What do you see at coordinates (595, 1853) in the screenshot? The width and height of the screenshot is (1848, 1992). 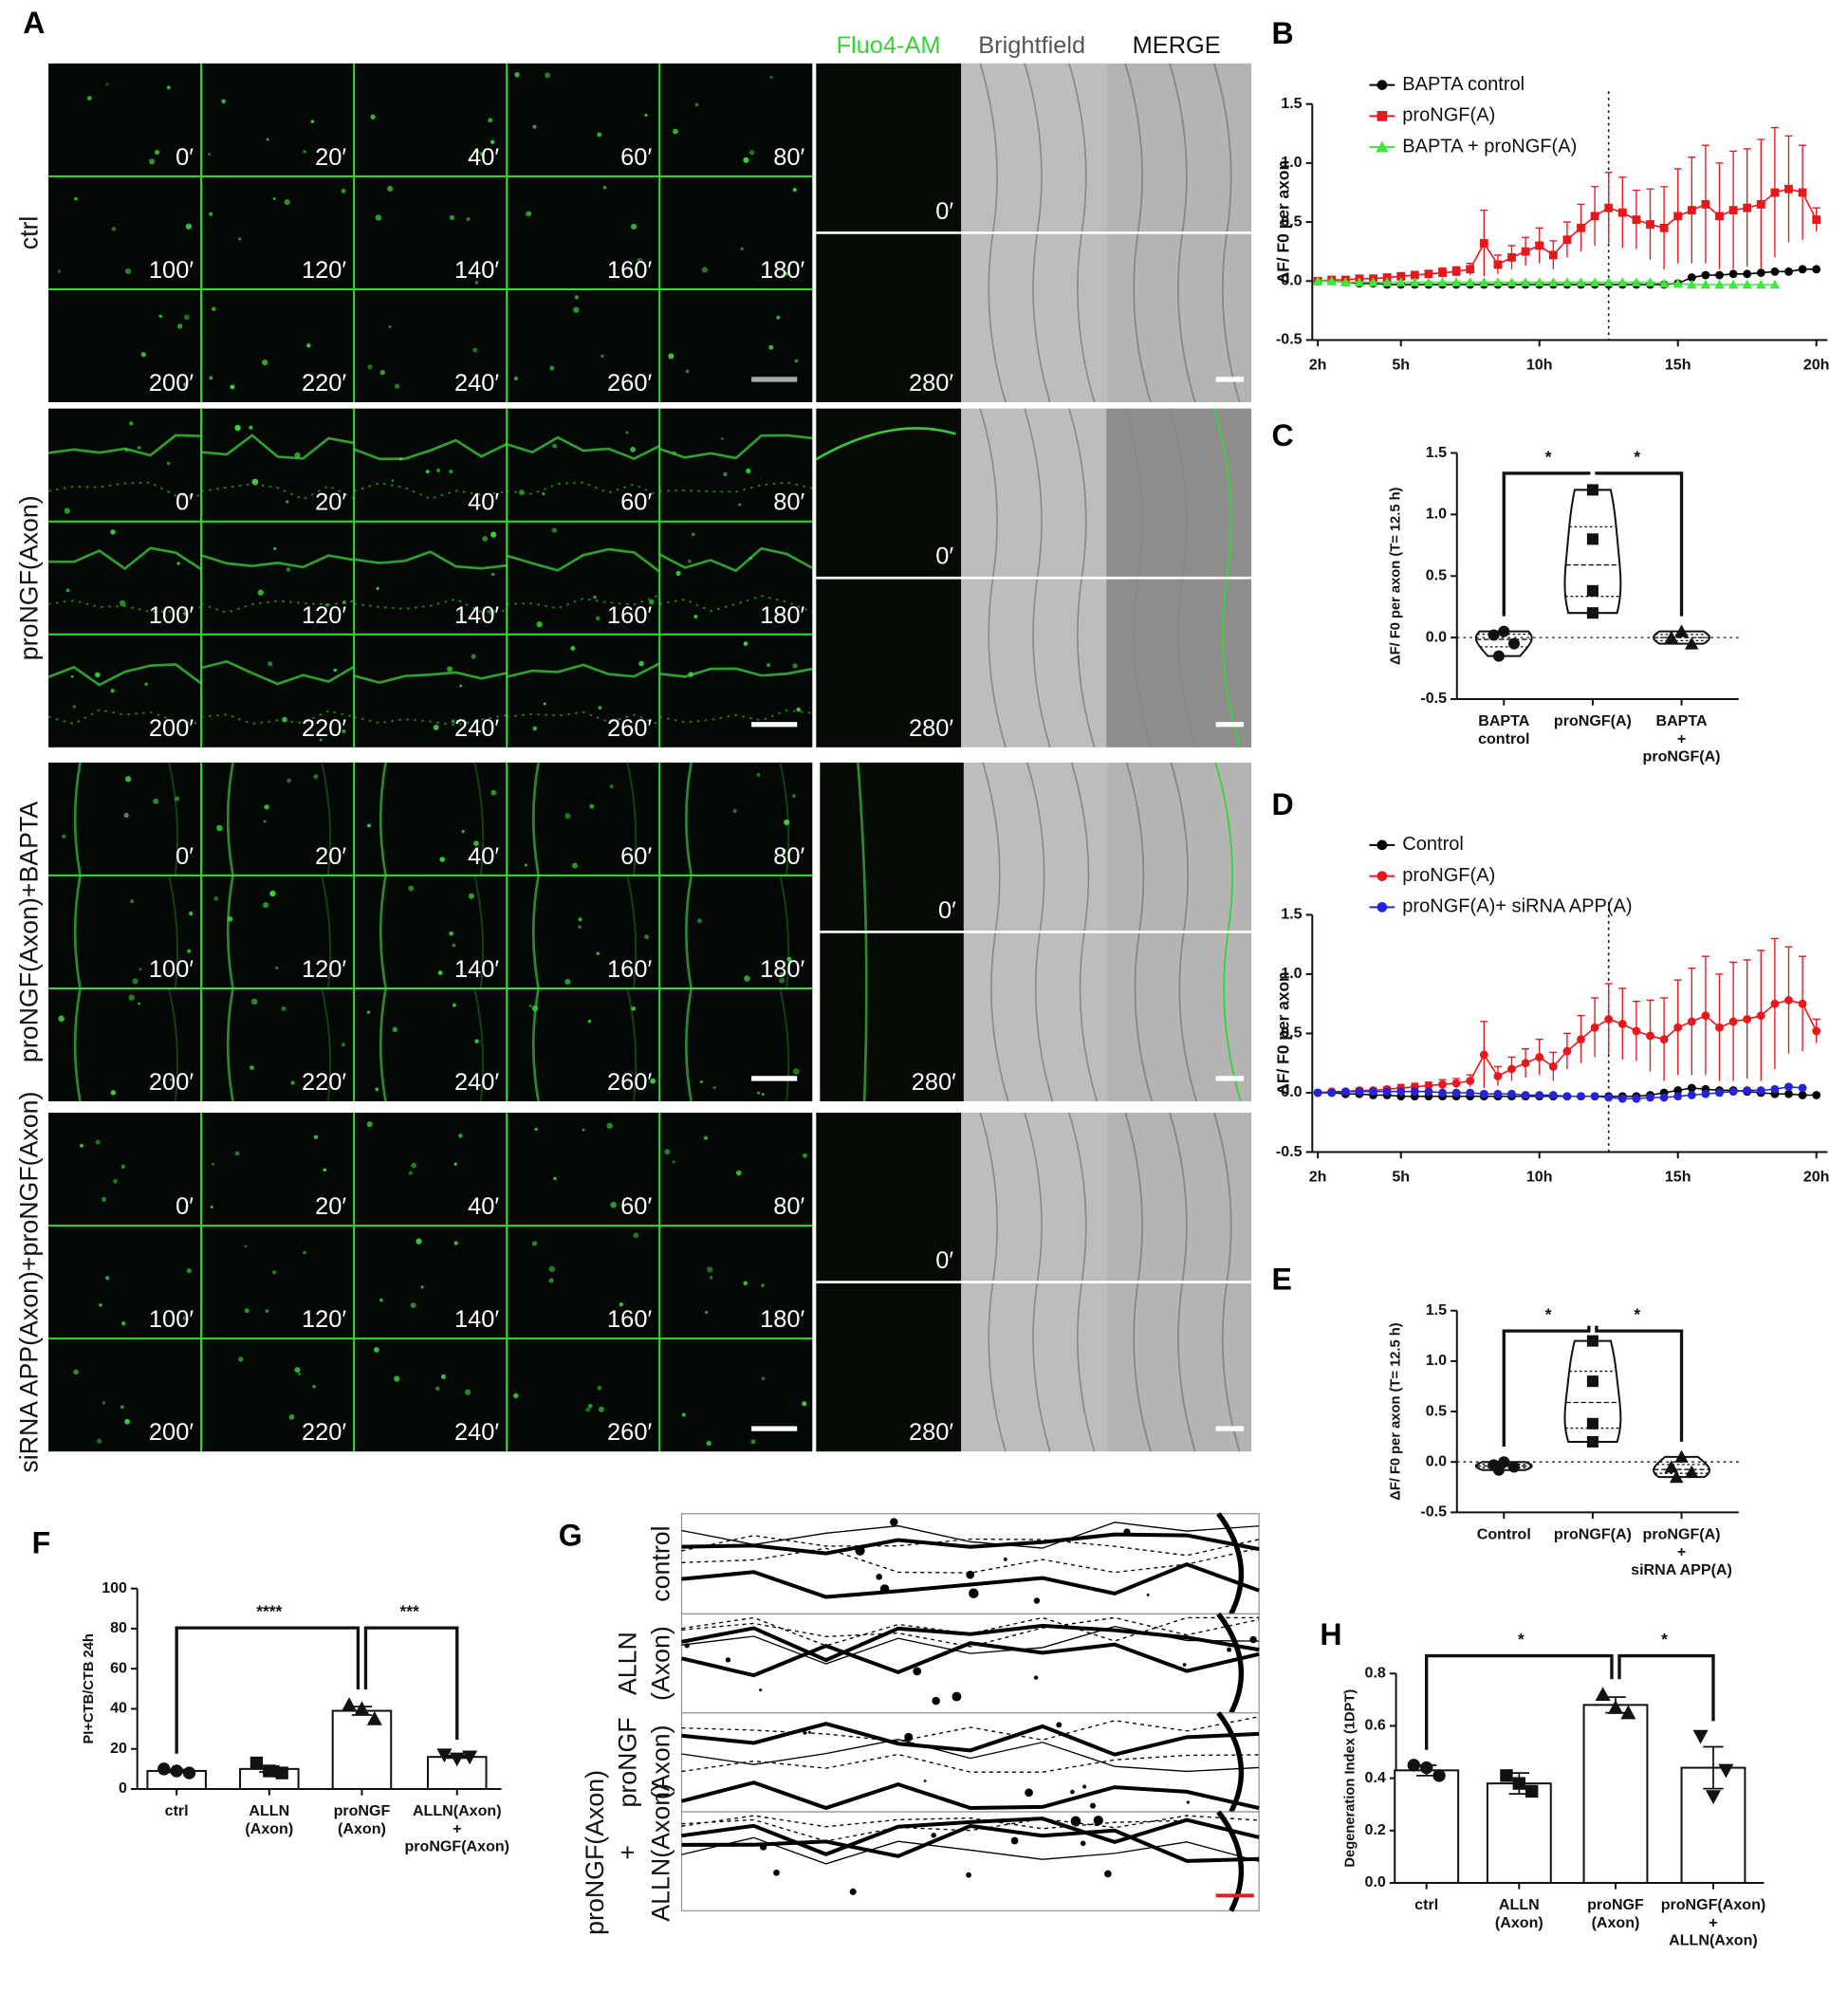 I see `condition-label: proNGF(Axon)` at bounding box center [595, 1853].